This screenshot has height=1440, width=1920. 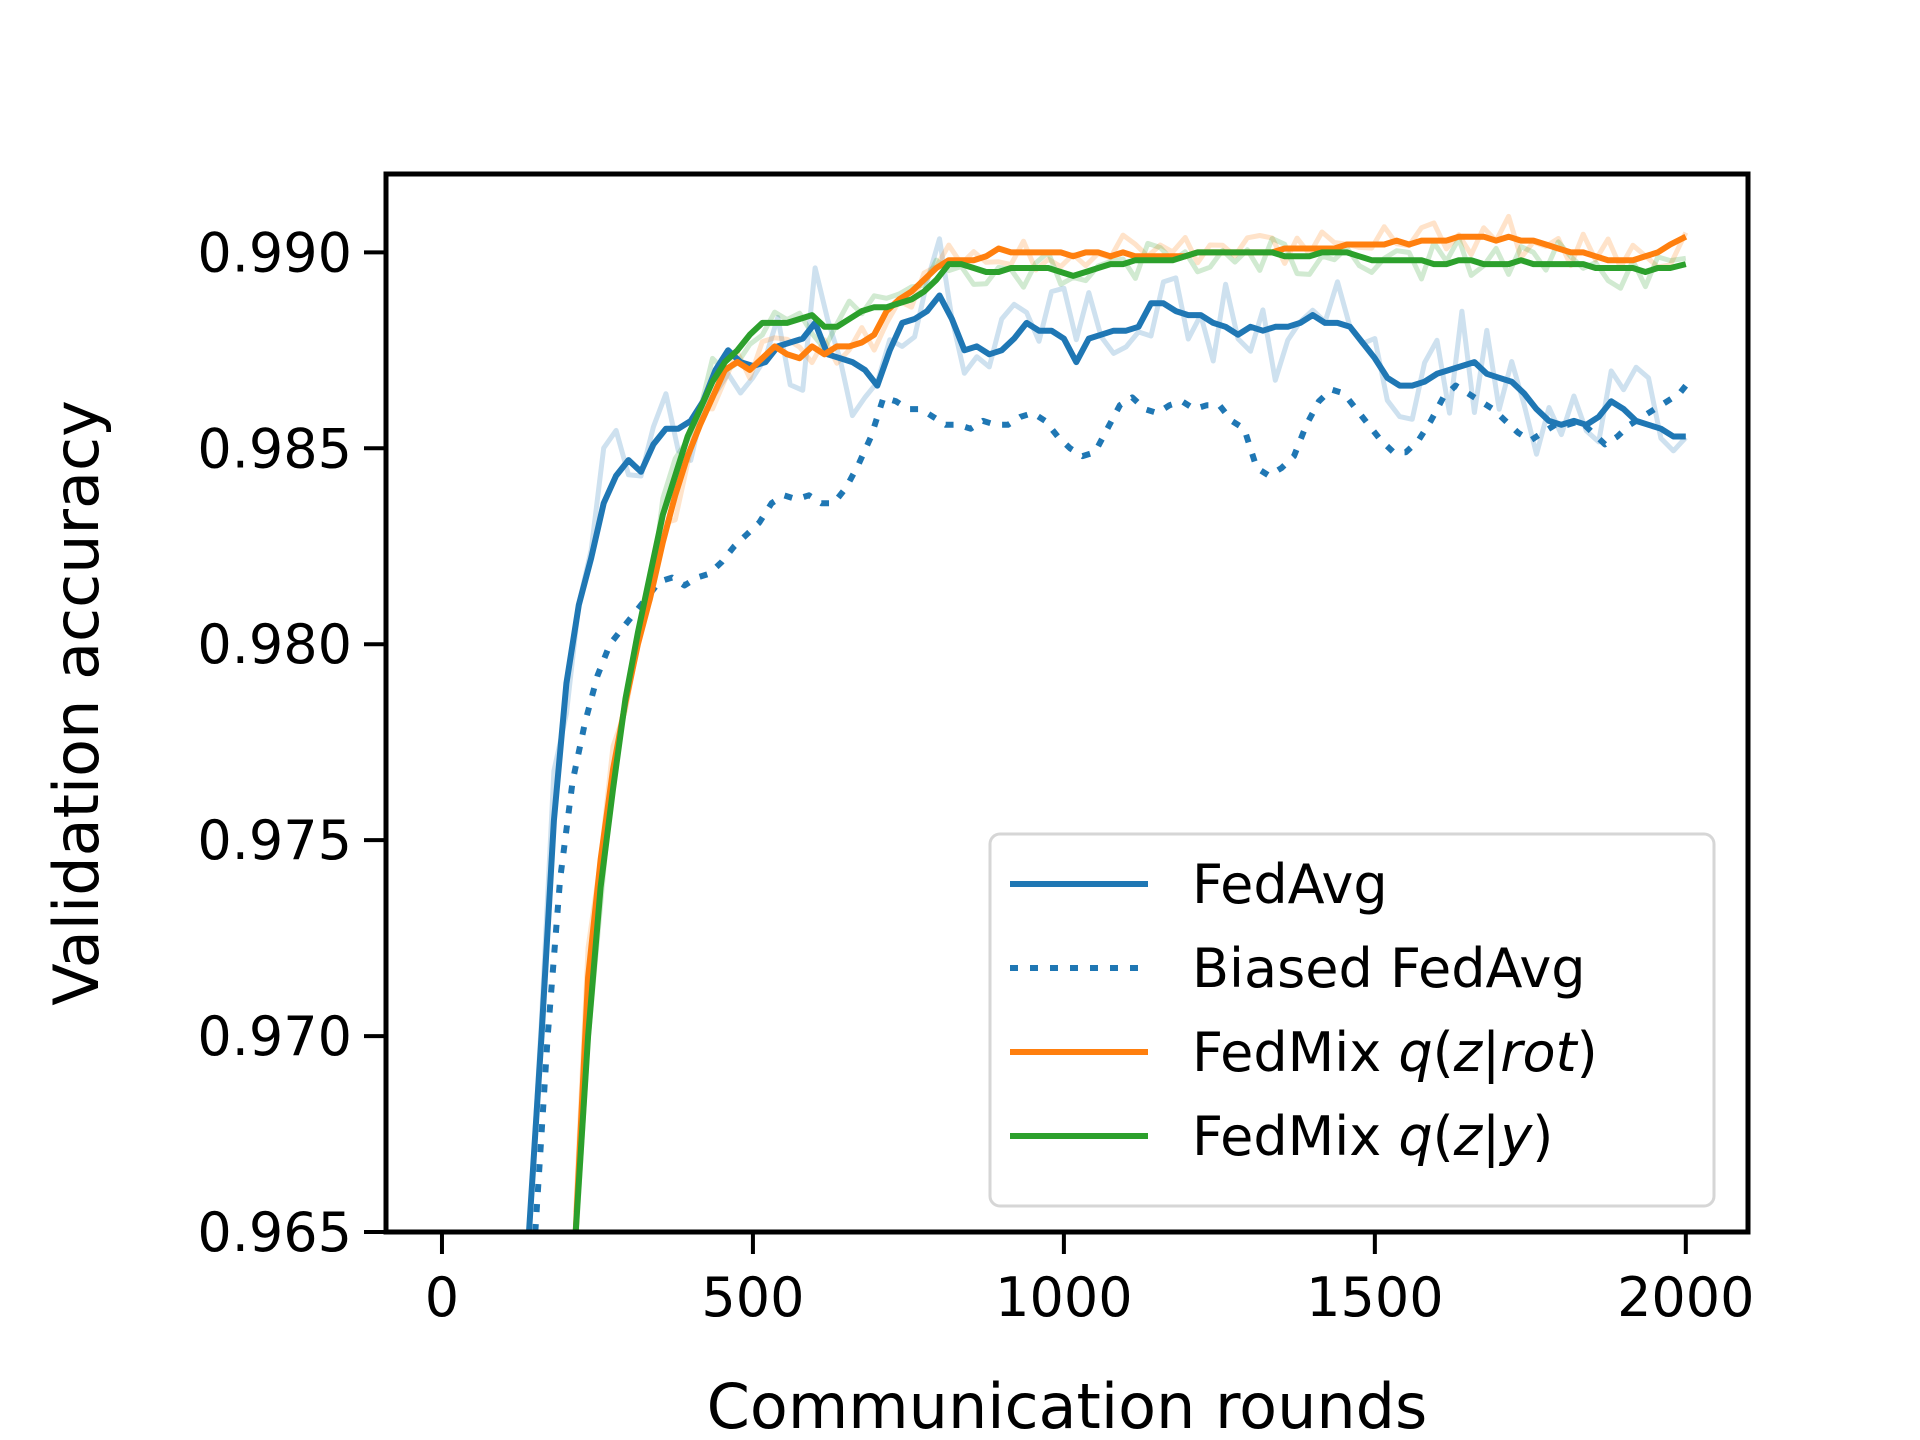 What do you see at coordinates (1063, 1297) in the screenshot?
I see `x-tick-label: 1000` at bounding box center [1063, 1297].